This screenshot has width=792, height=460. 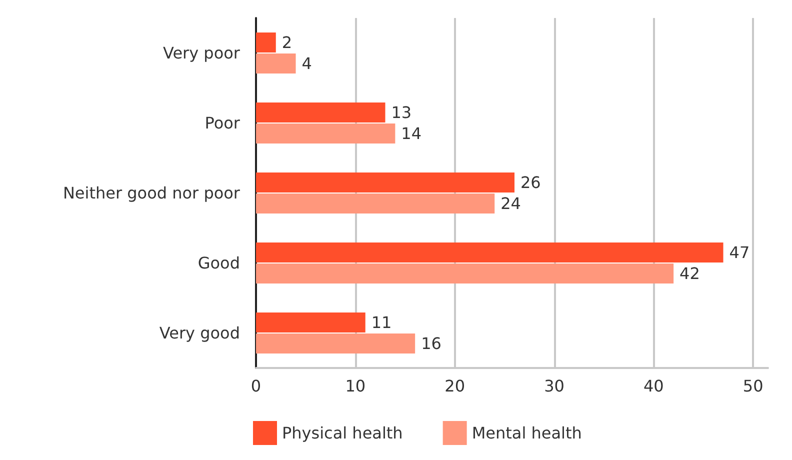 I want to click on legend-label: Mental health, so click(x=527, y=433).